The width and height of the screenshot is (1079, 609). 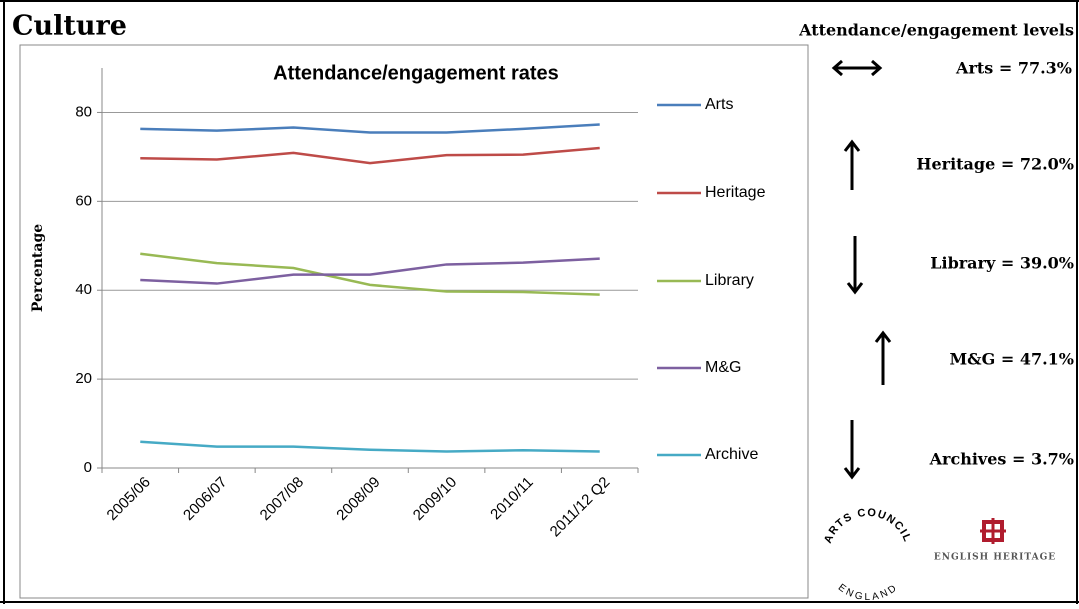 What do you see at coordinates (83, 111) in the screenshot?
I see `y-tick-label: 80` at bounding box center [83, 111].